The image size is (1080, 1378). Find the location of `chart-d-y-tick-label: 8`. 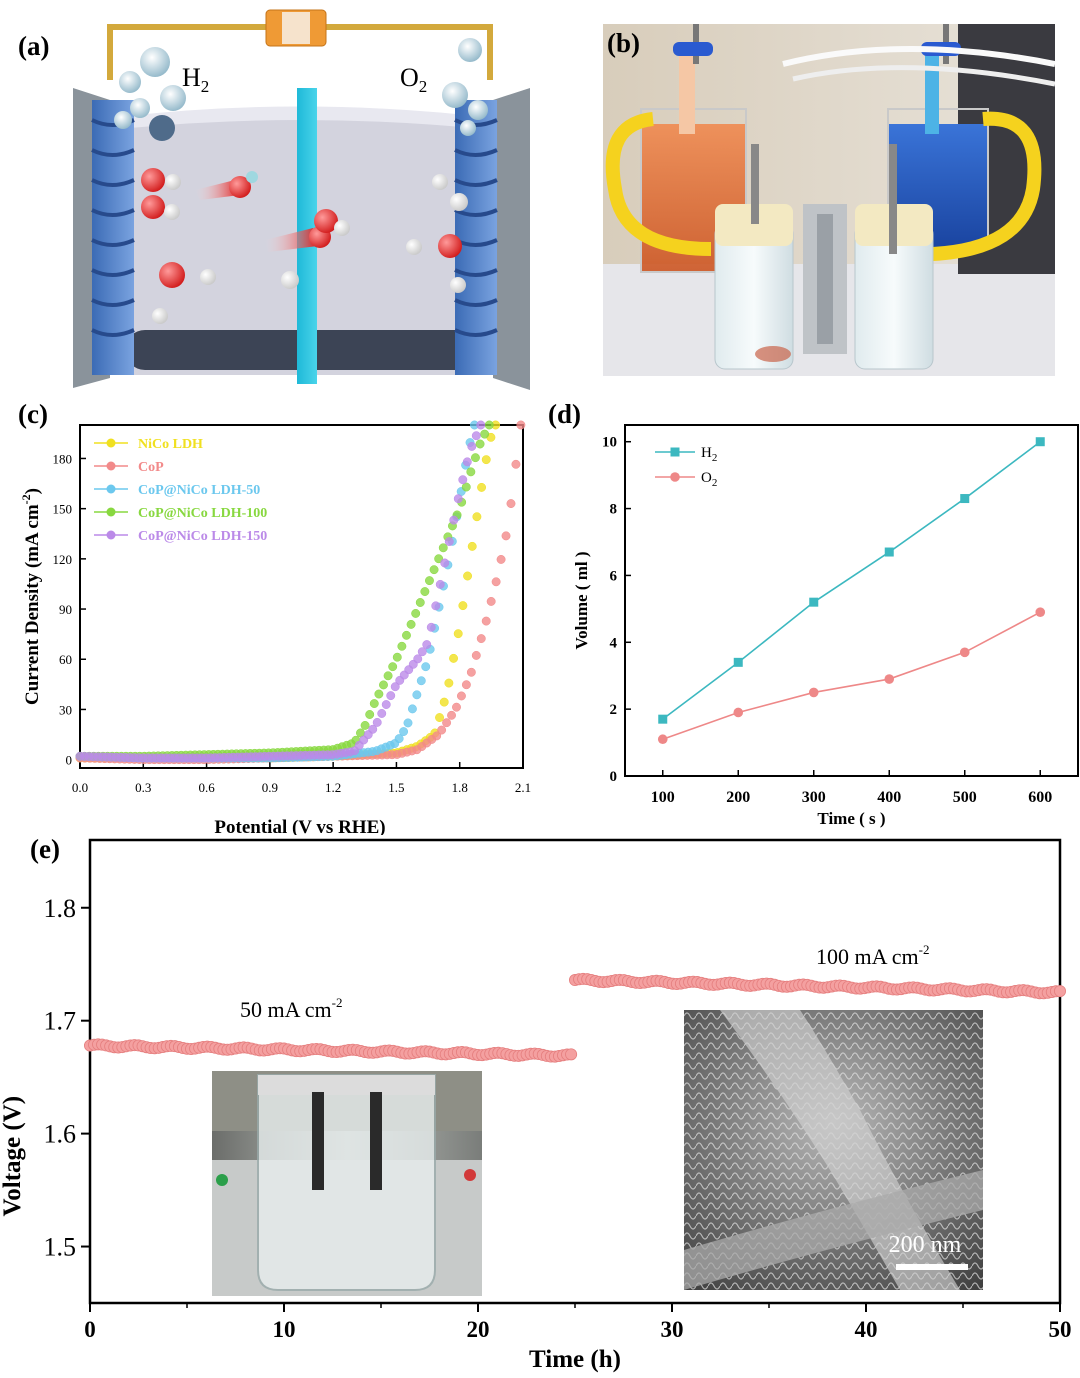

chart-d-y-tick-label: 8 is located at coordinates (614, 510).